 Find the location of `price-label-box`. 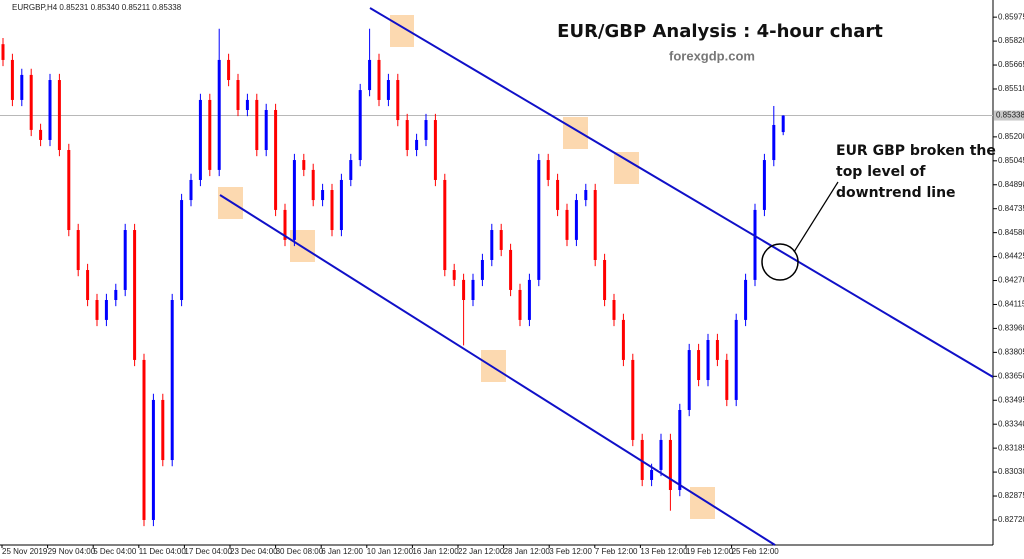

price-label-box is located at coordinates (1009, 115).